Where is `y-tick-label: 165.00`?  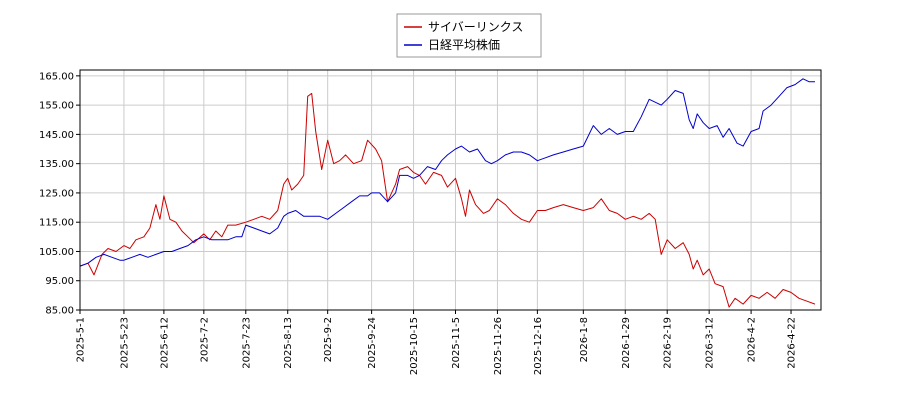
y-tick-label: 165.00 is located at coordinates (56, 76).